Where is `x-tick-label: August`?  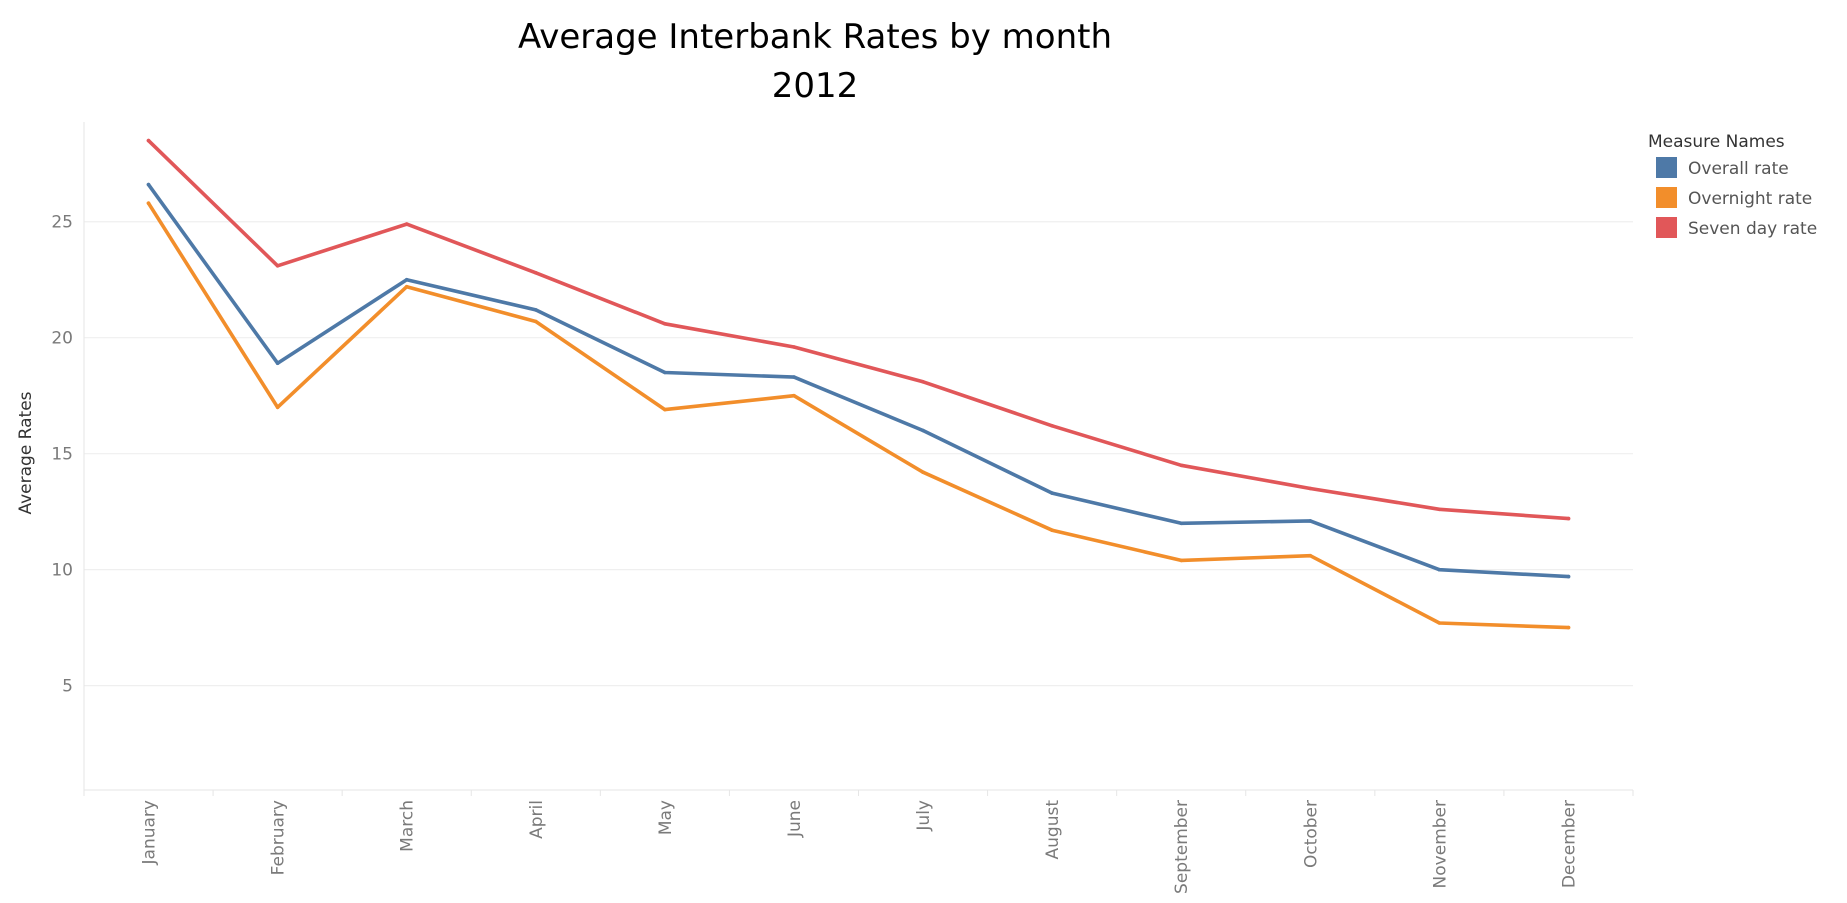 x-tick-label: August is located at coordinates (1053, 830).